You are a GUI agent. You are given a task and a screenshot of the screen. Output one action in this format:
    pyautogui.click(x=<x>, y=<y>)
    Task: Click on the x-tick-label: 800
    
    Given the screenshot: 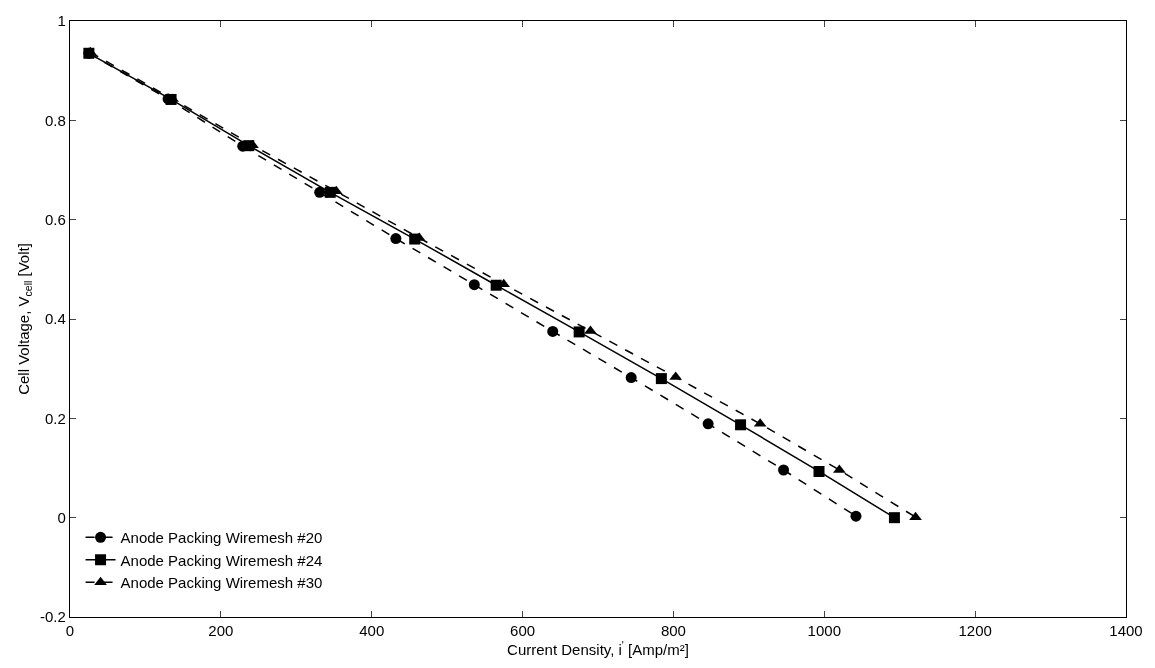 What is the action you would take?
    pyautogui.click(x=673, y=631)
    